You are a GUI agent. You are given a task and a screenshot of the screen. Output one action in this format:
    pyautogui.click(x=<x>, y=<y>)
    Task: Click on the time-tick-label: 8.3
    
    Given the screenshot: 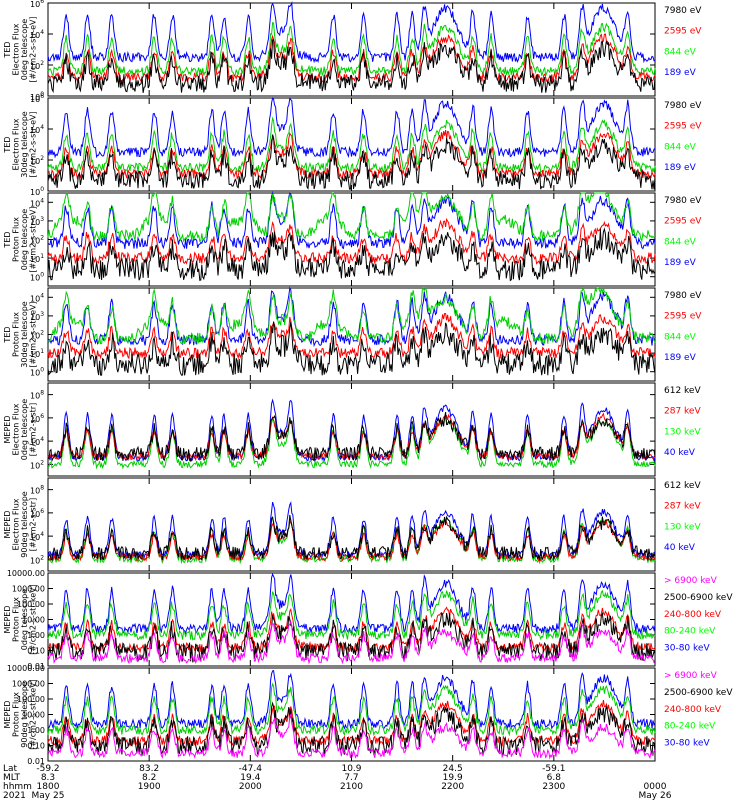 What is the action you would take?
    pyautogui.click(x=48, y=778)
    